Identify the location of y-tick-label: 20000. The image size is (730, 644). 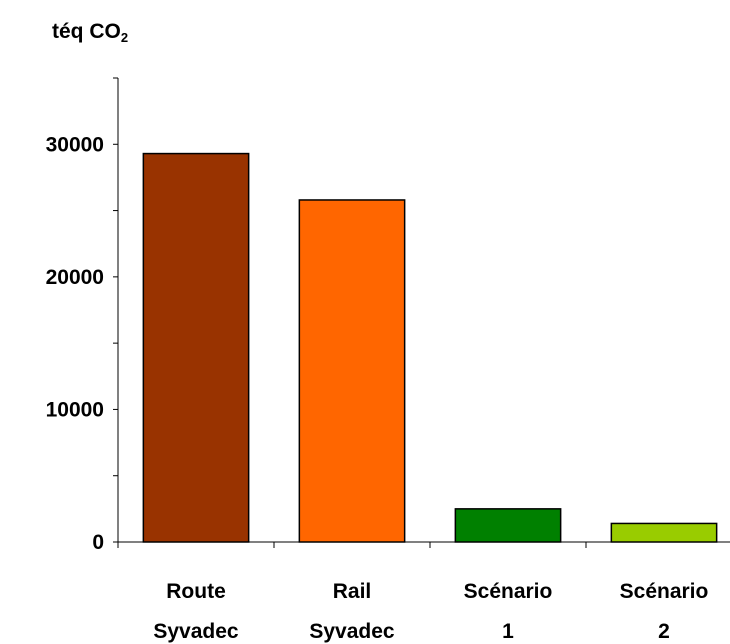
(75, 277).